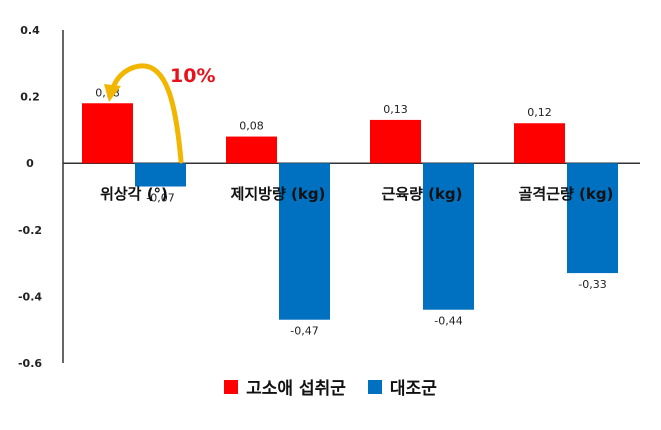 This screenshot has width=661, height=430. I want to click on y-tick-labels: 0.4 0.2 0 -0.2 -0.4 -0.6, so click(30, 197).